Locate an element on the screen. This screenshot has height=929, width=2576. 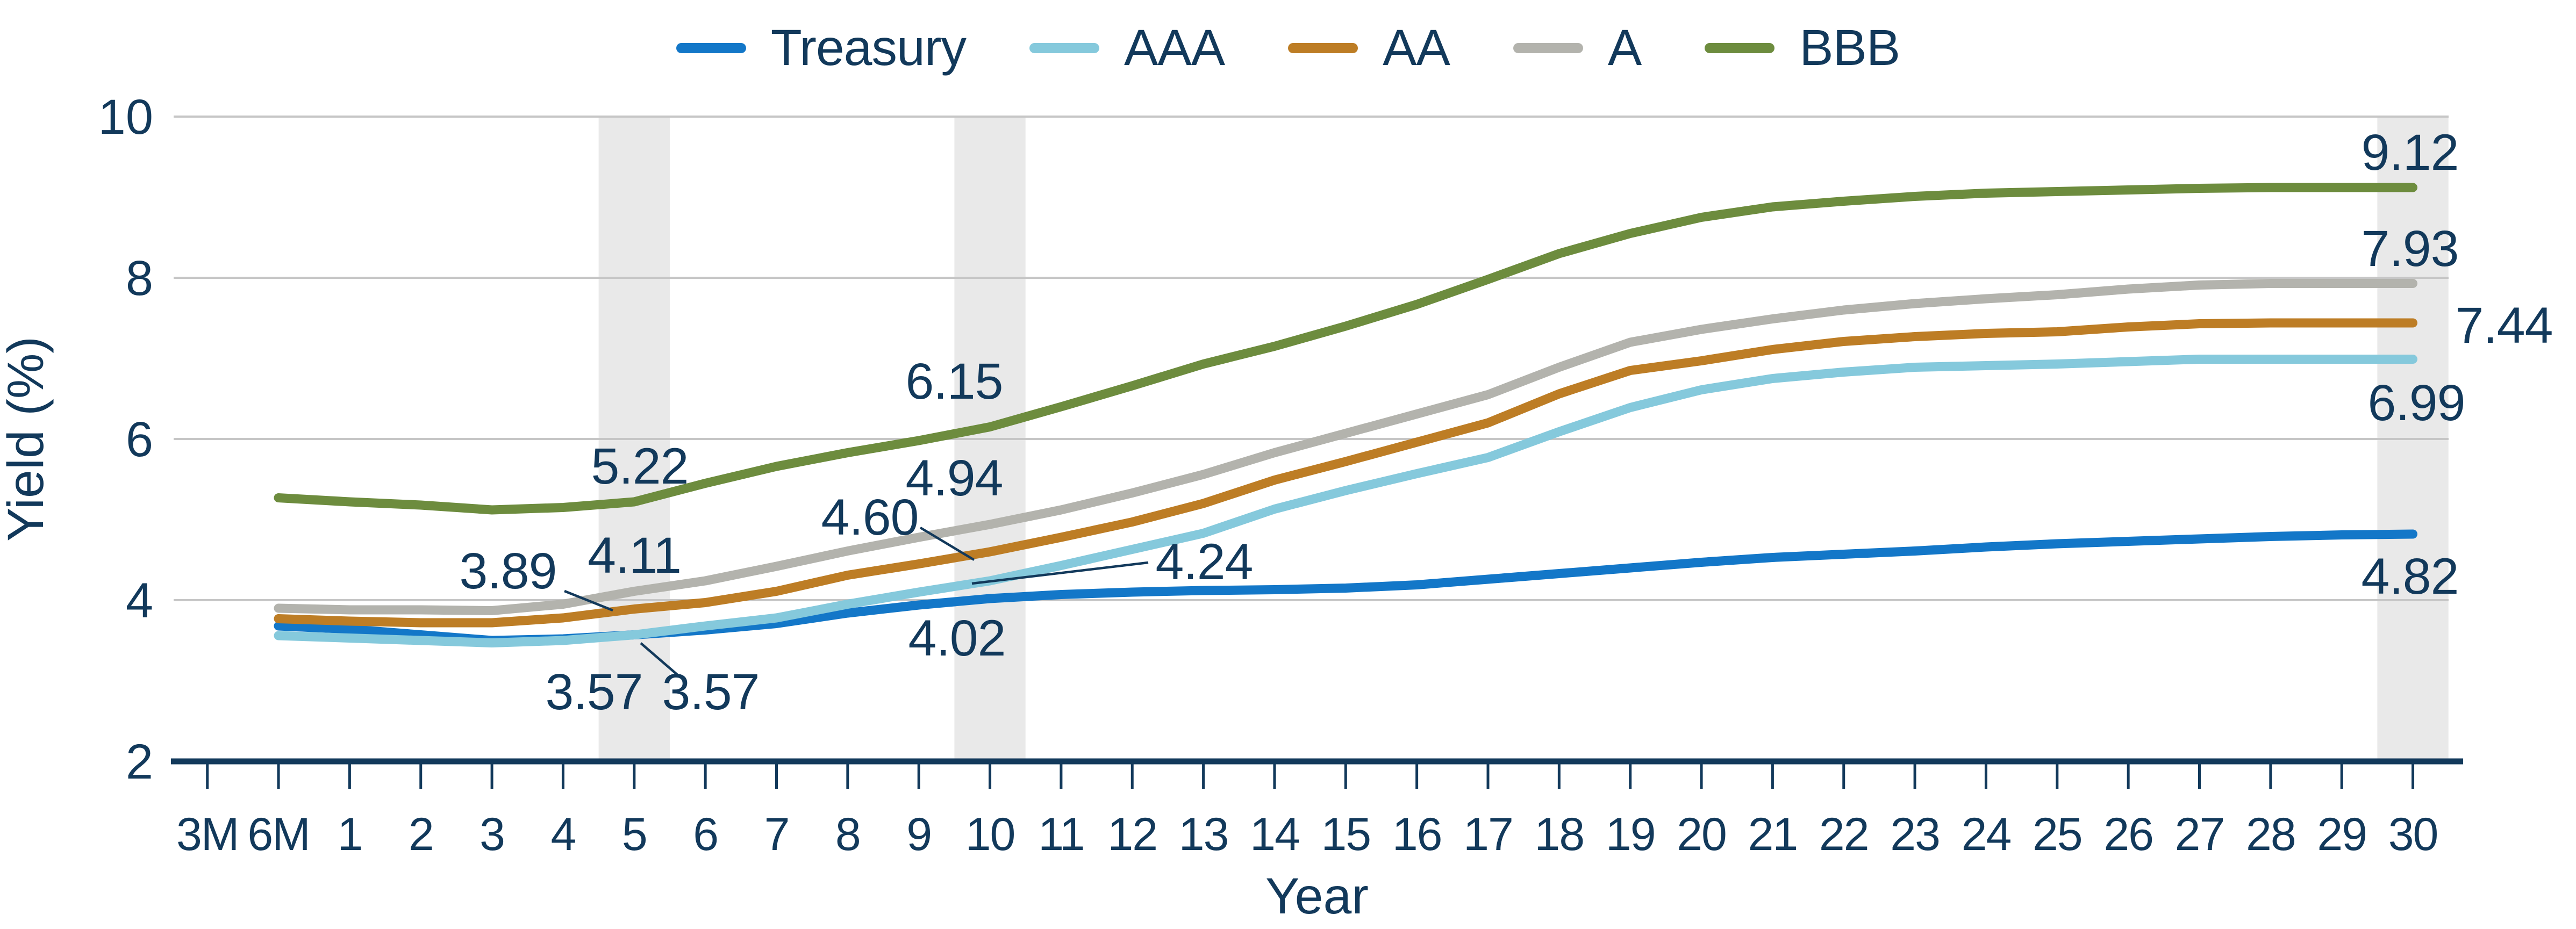
x-tick-label: 29 is located at coordinates (2341, 834).